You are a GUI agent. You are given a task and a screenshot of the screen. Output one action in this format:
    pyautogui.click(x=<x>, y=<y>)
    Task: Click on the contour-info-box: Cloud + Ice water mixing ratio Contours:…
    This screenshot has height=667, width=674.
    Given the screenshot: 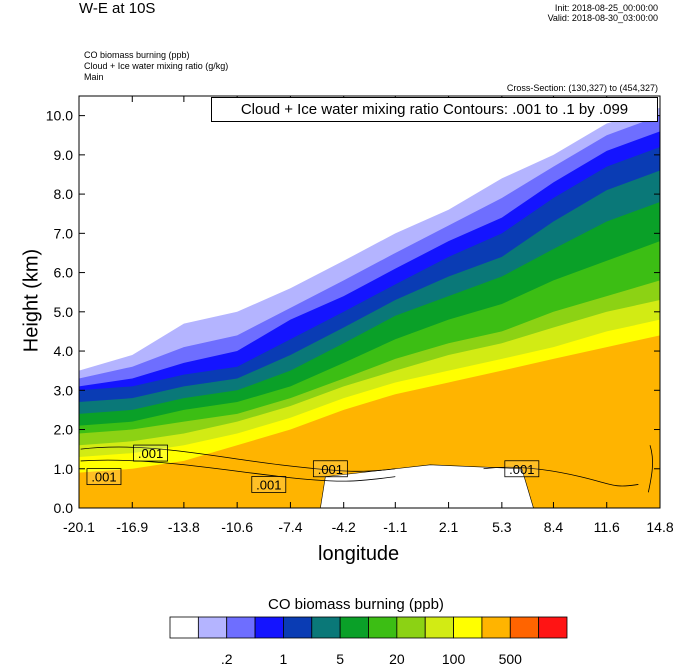 What is the action you would take?
    pyautogui.click(x=434, y=109)
    